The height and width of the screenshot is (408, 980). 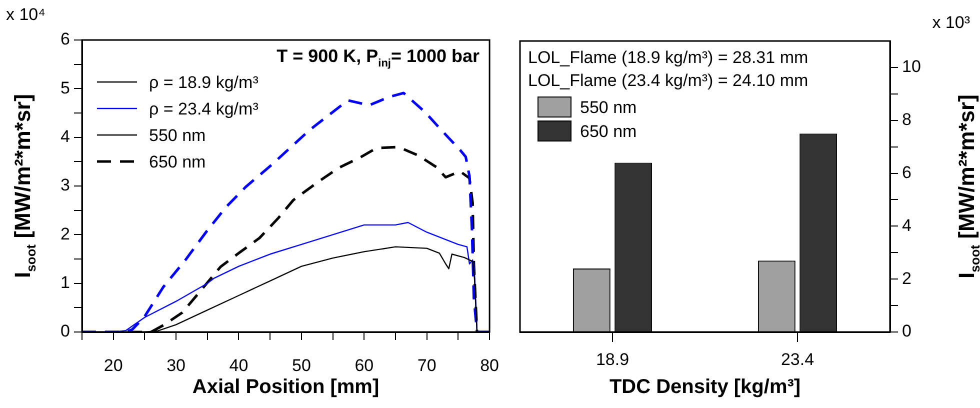 What do you see at coordinates (177, 135) in the screenshot?
I see `annotation: 550 nm` at bounding box center [177, 135].